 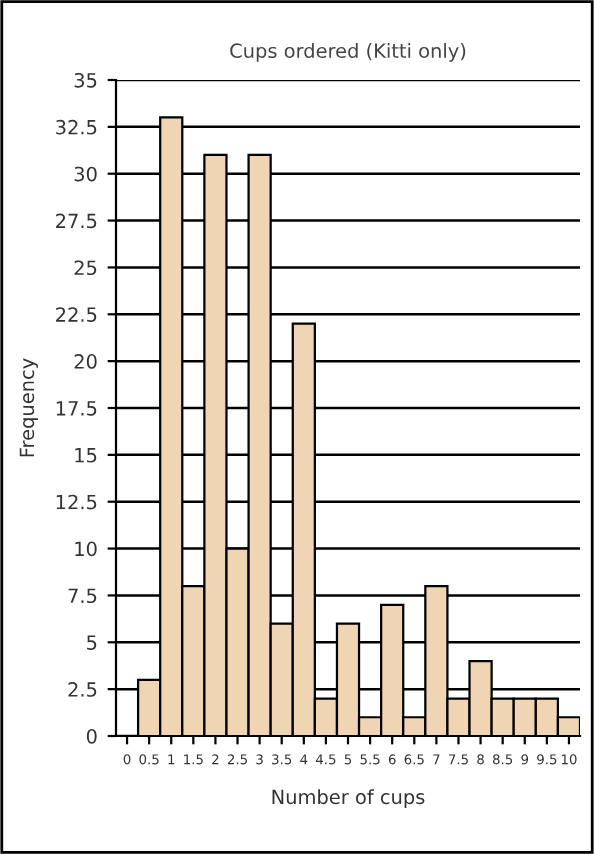 I want to click on y-tick-label: 15, so click(x=86, y=455).